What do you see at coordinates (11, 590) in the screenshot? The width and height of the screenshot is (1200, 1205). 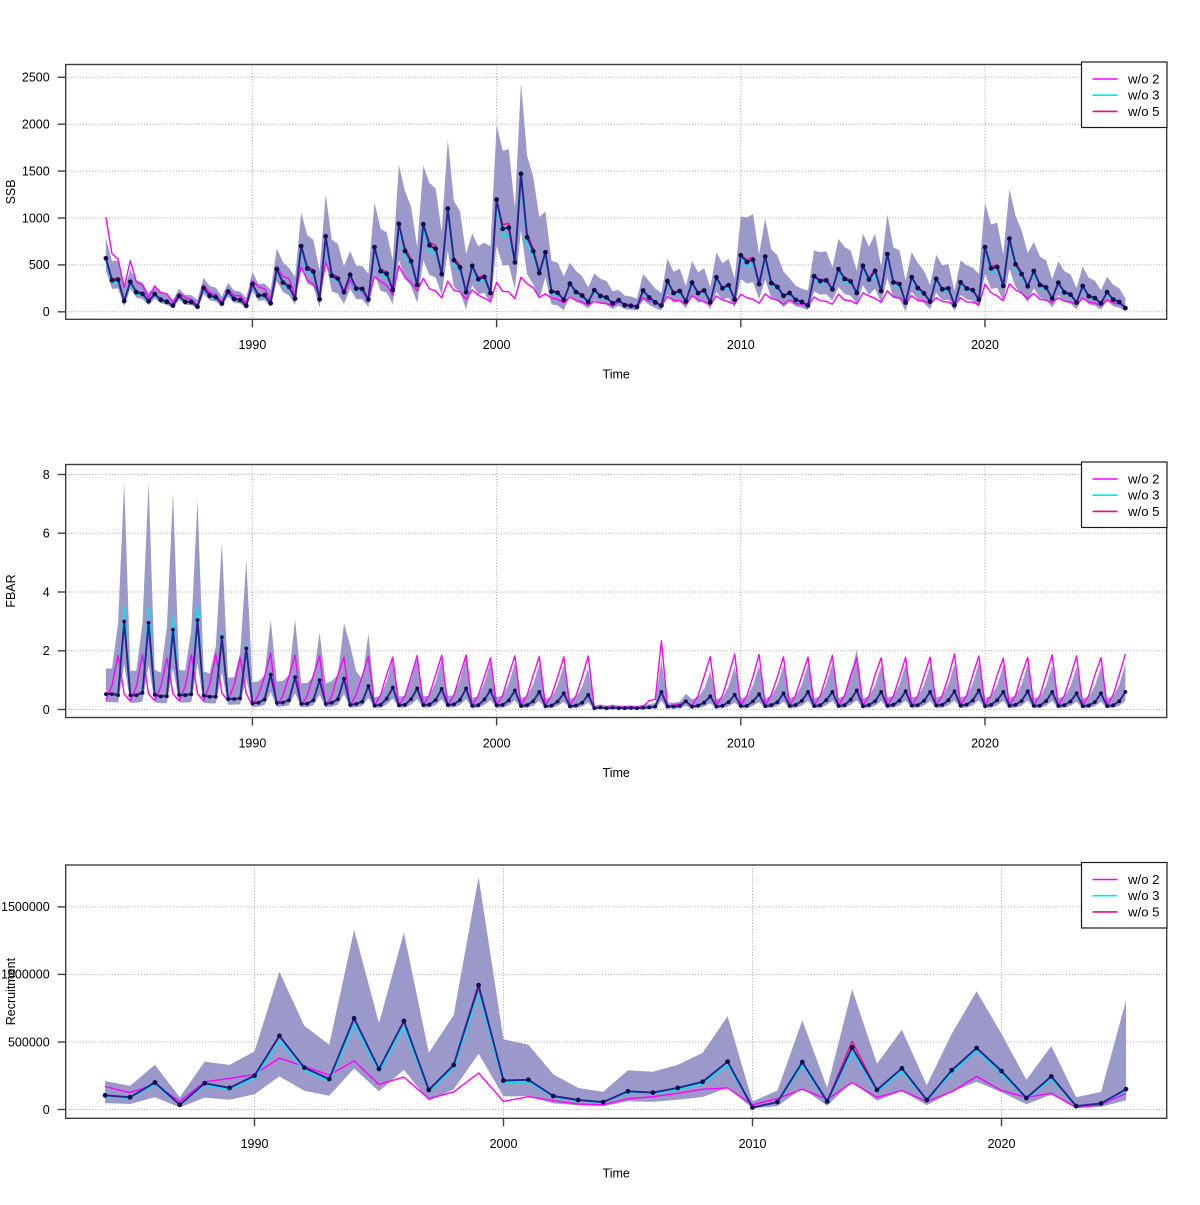 I see `svg-text: FBAR` at bounding box center [11, 590].